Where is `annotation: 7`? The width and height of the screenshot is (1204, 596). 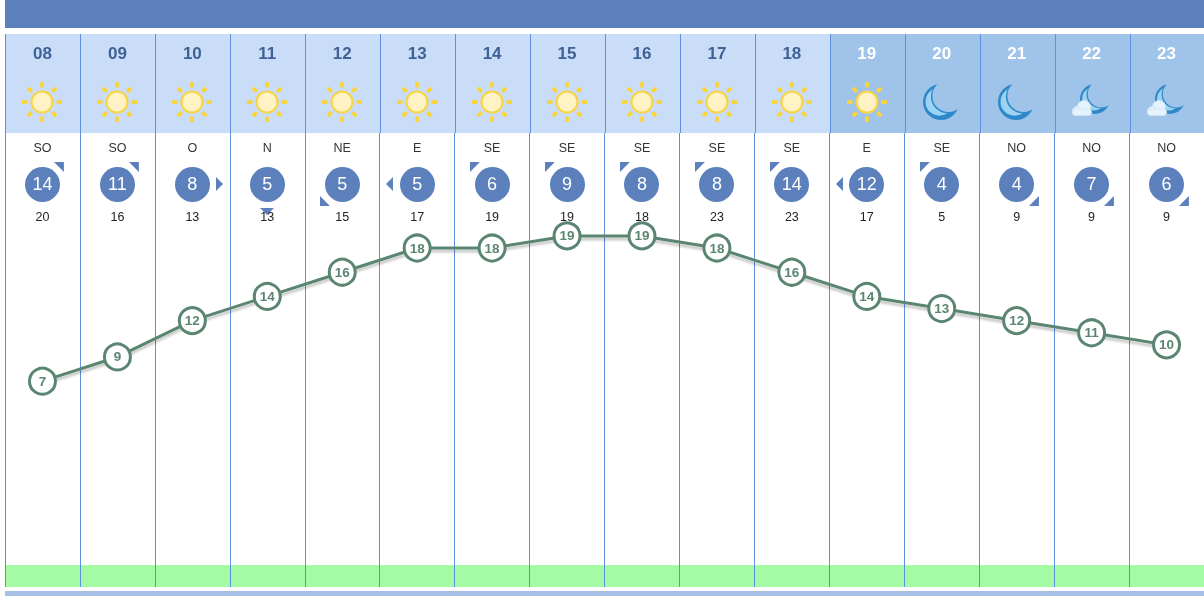 annotation: 7 is located at coordinates (1091, 184).